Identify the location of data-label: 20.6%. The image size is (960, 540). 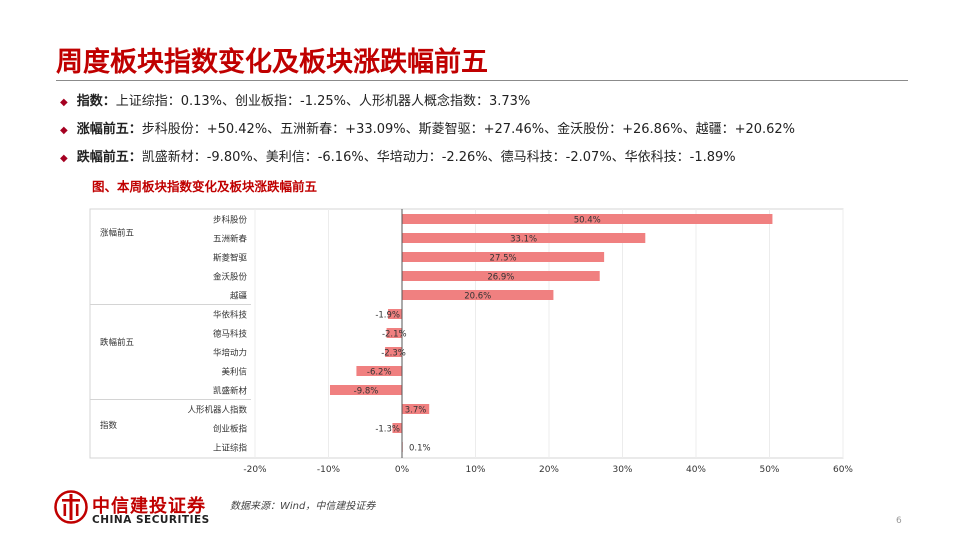
(477, 296).